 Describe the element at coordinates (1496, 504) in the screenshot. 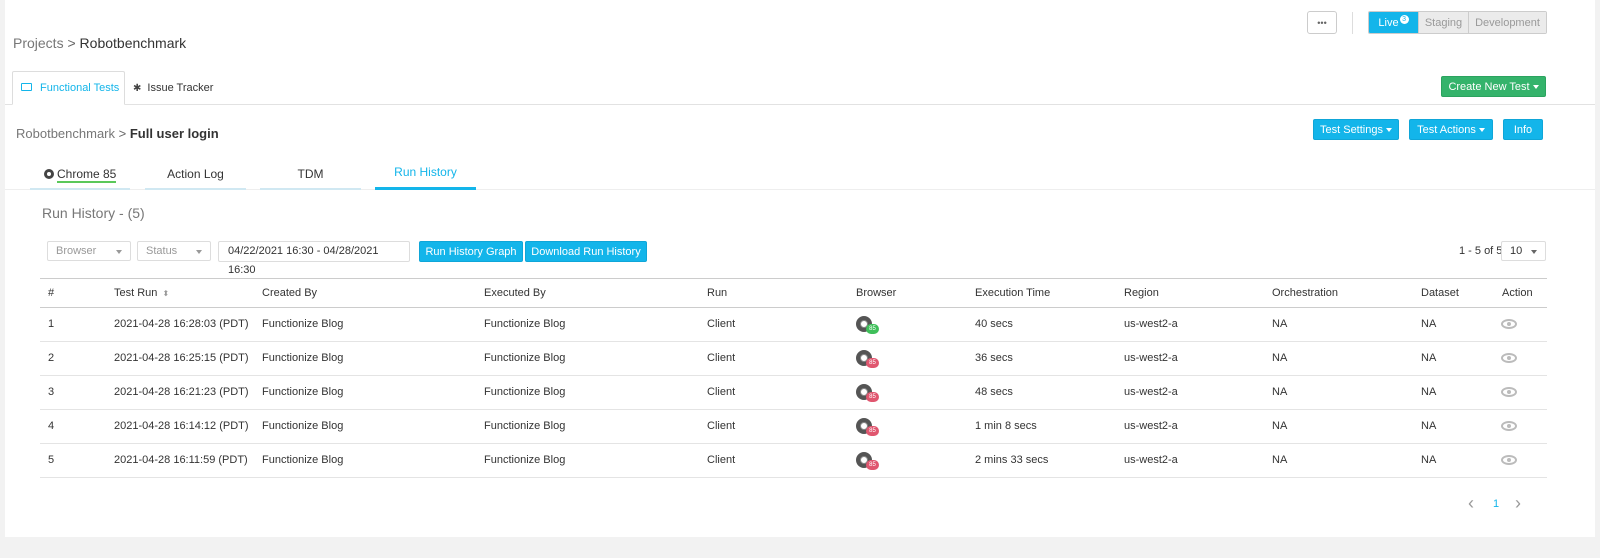

I see `pager-page-1: 1` at that location.